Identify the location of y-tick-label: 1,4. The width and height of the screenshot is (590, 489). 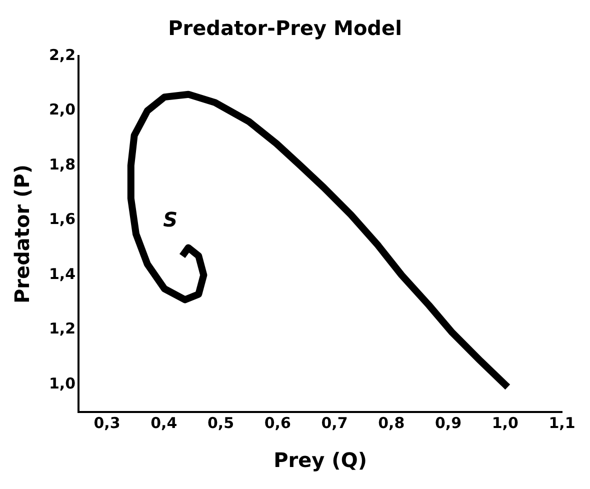
(62, 273).